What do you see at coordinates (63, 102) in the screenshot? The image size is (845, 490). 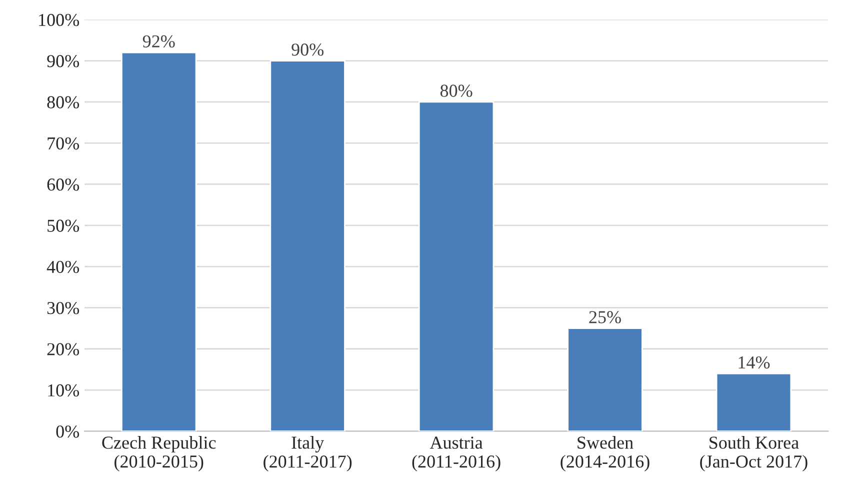 I see `y-tick-label: 80%` at bounding box center [63, 102].